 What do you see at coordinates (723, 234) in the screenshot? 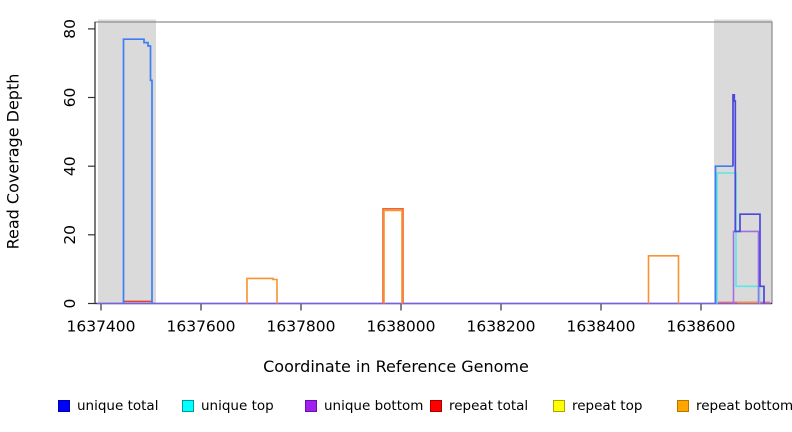
I see `unique-total-right-rise-line` at bounding box center [723, 234].